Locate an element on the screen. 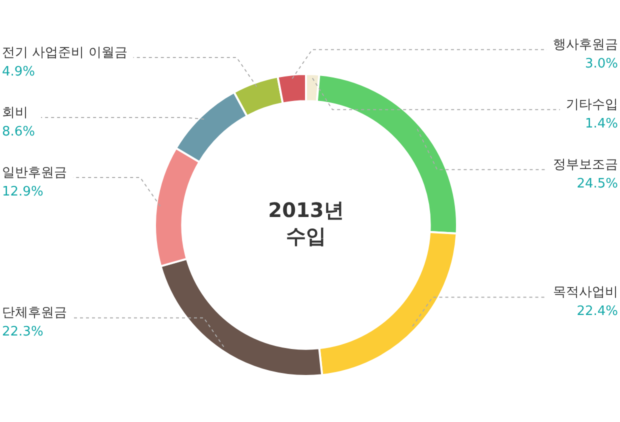  slice-label: 전기 사업준비 이월금 is located at coordinates (65, 52).